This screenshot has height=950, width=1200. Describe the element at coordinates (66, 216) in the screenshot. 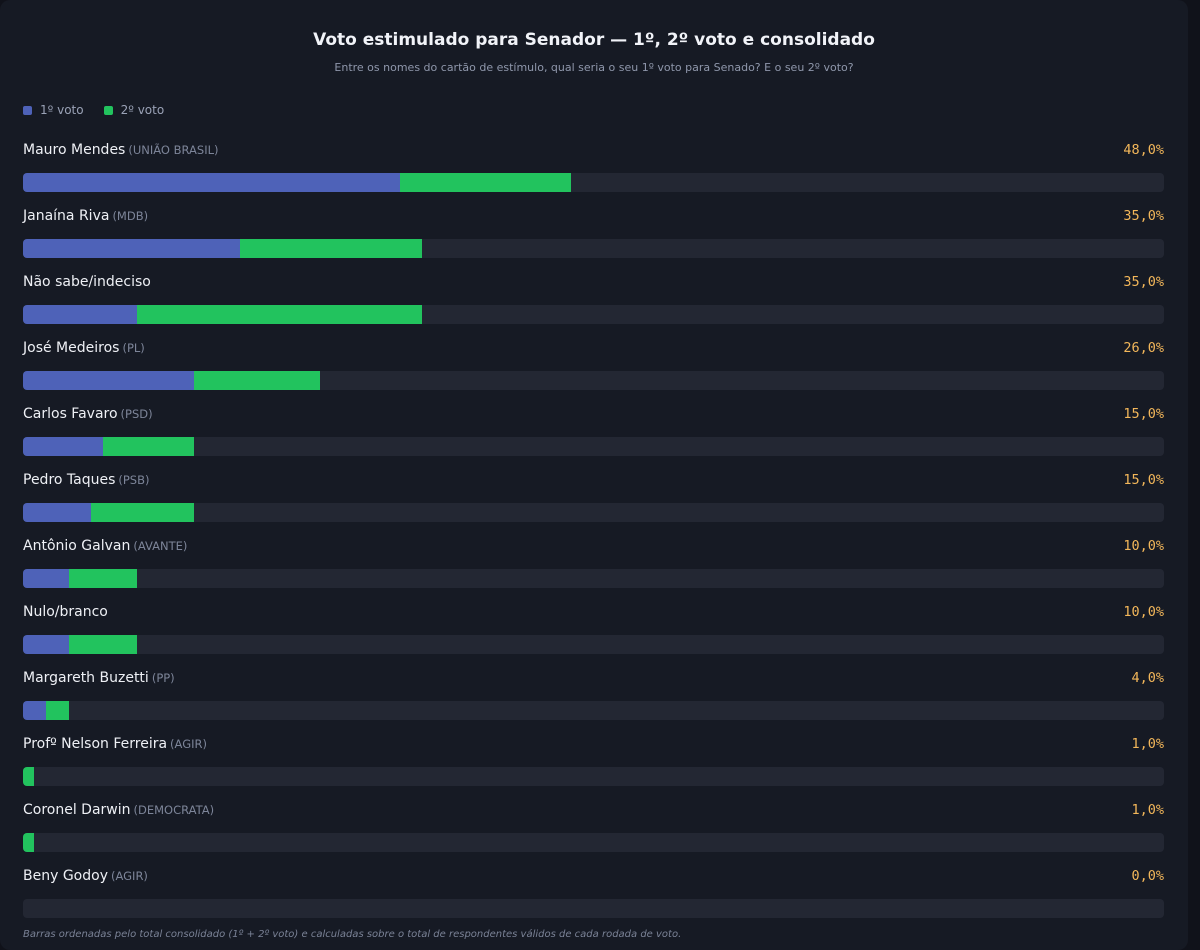

I see `candidate-name: Janaína Riva` at that location.